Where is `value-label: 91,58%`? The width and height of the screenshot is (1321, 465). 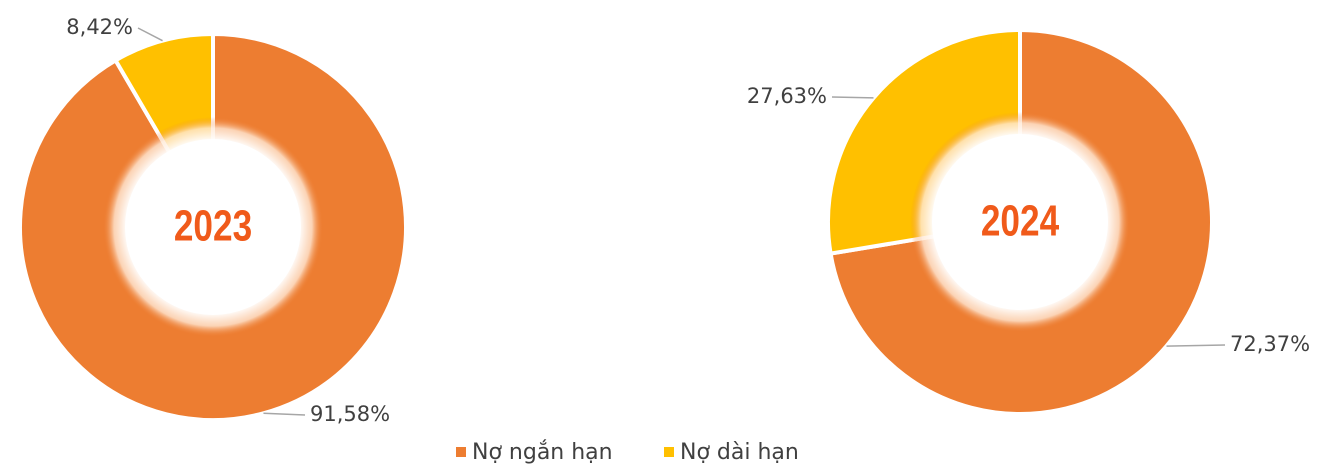 value-label: 91,58% is located at coordinates (350, 414).